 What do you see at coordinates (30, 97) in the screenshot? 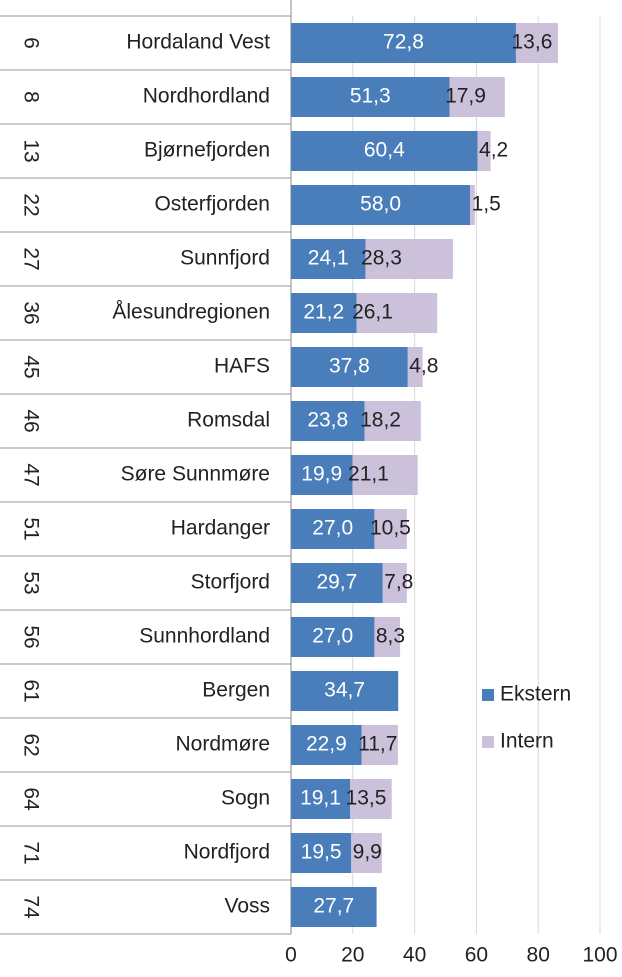
I see `rank-label: 8` at bounding box center [30, 97].